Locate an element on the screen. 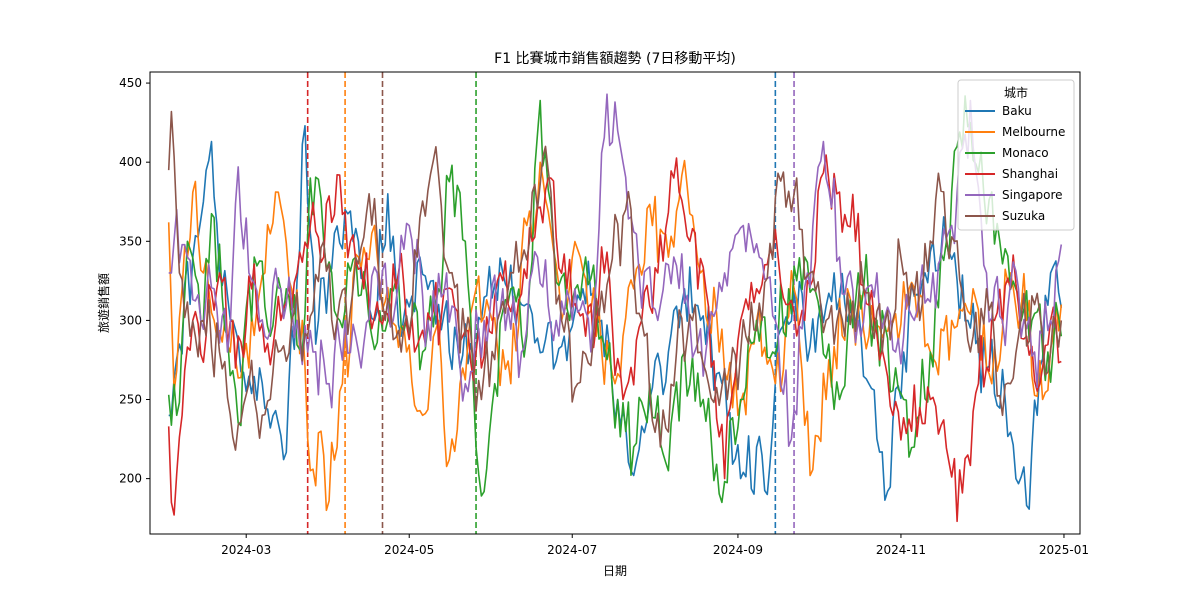  y-axis: 200 250 300 350 400 450 is located at coordinates (134, 281).